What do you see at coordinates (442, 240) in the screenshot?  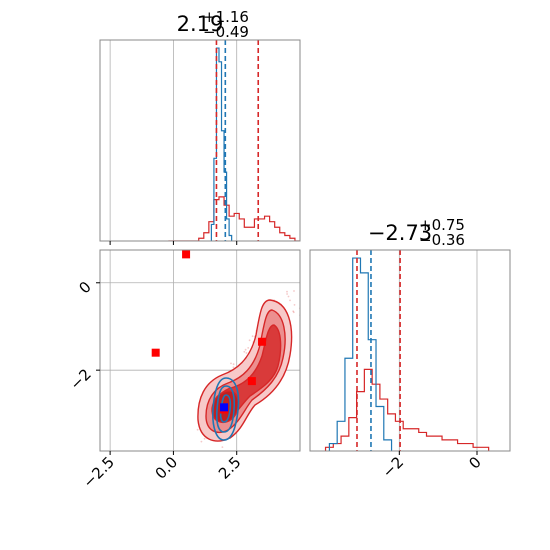 I see `title-minus-error: −0.36` at bounding box center [442, 240].